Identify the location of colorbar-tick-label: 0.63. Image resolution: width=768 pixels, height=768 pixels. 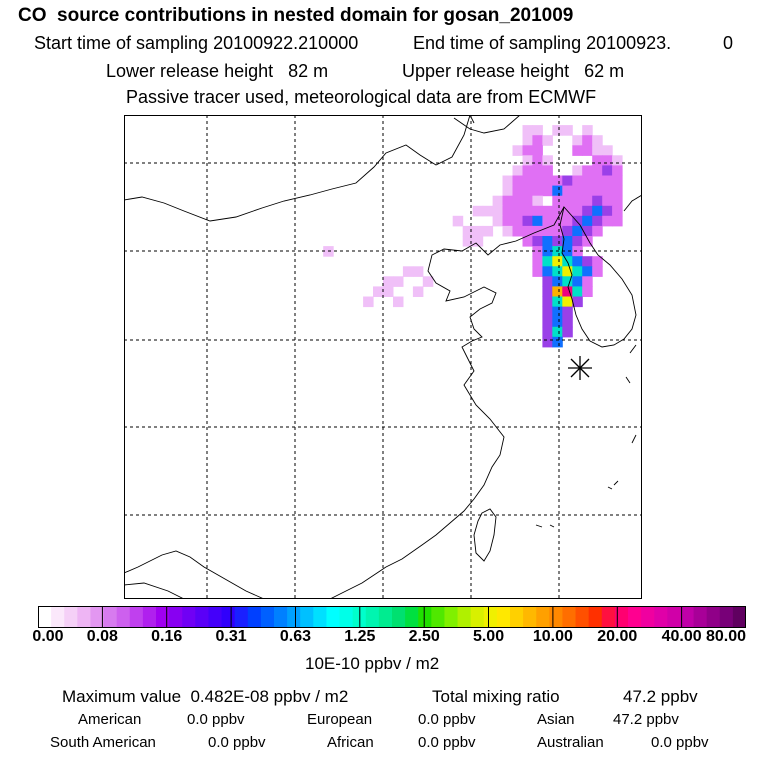
(295, 636).